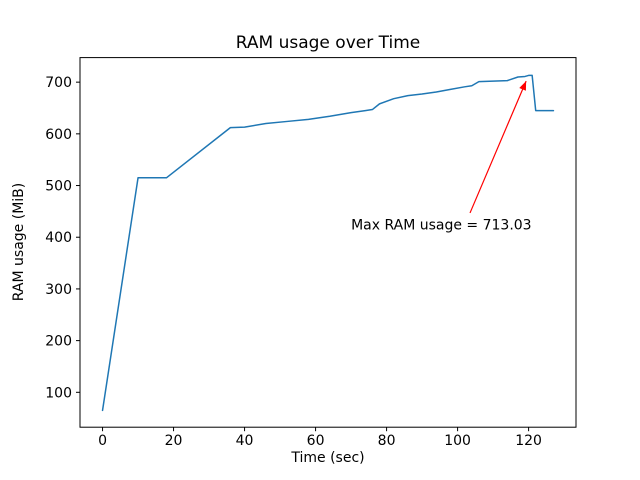  What do you see at coordinates (316, 441) in the screenshot?
I see `x-tick-label: 60` at bounding box center [316, 441].